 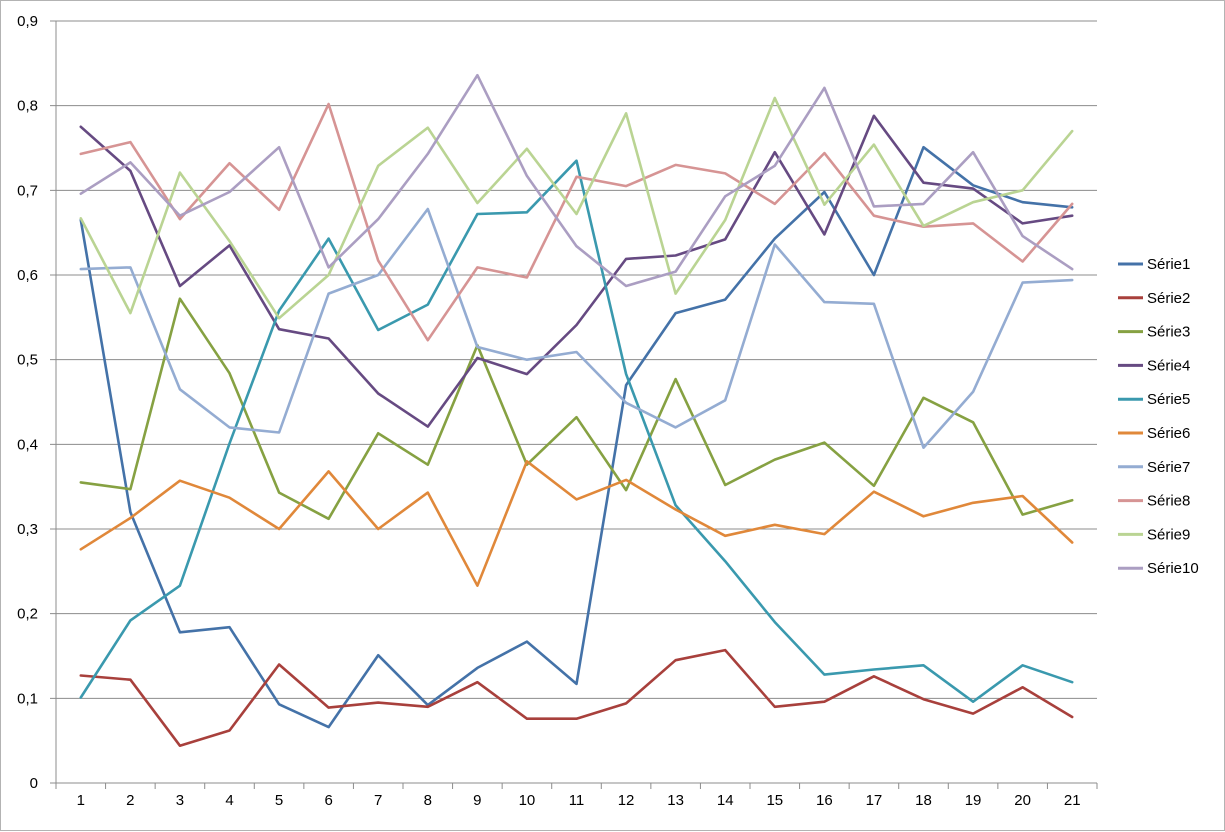 What do you see at coordinates (1168, 264) in the screenshot?
I see `legend-label: Série1` at bounding box center [1168, 264].